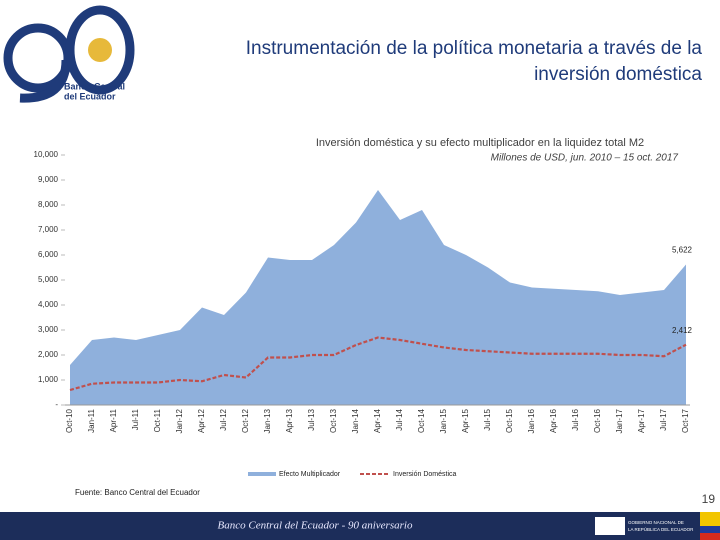 This screenshot has width=720, height=540. I want to click on line, so click(378, 364).